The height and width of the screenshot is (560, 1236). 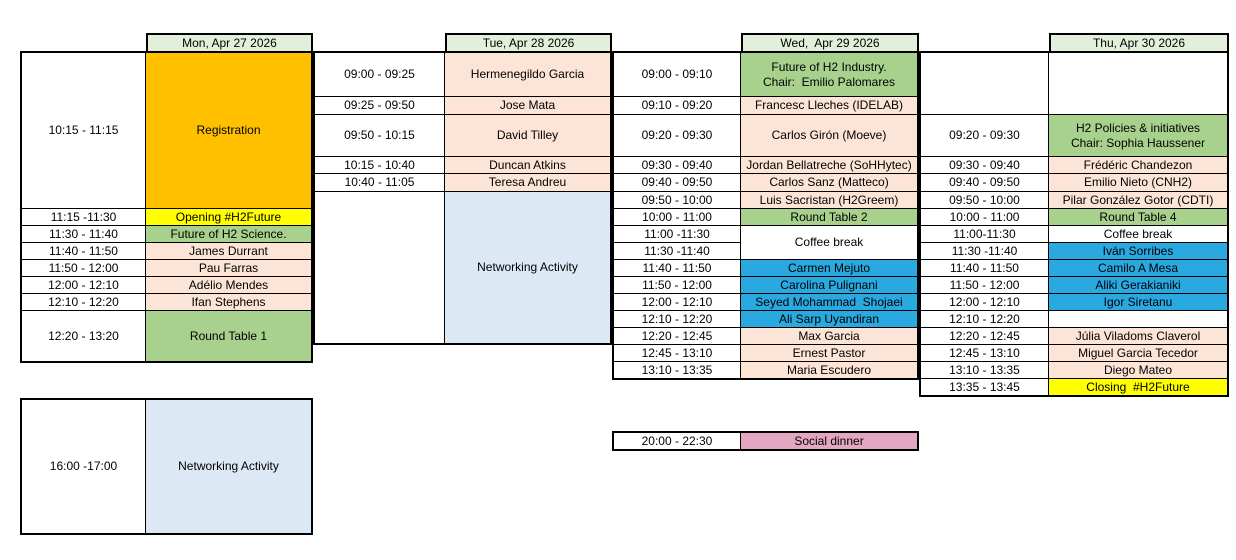 I want to click on event-cell: Adélio Mendes, so click(x=228, y=285).